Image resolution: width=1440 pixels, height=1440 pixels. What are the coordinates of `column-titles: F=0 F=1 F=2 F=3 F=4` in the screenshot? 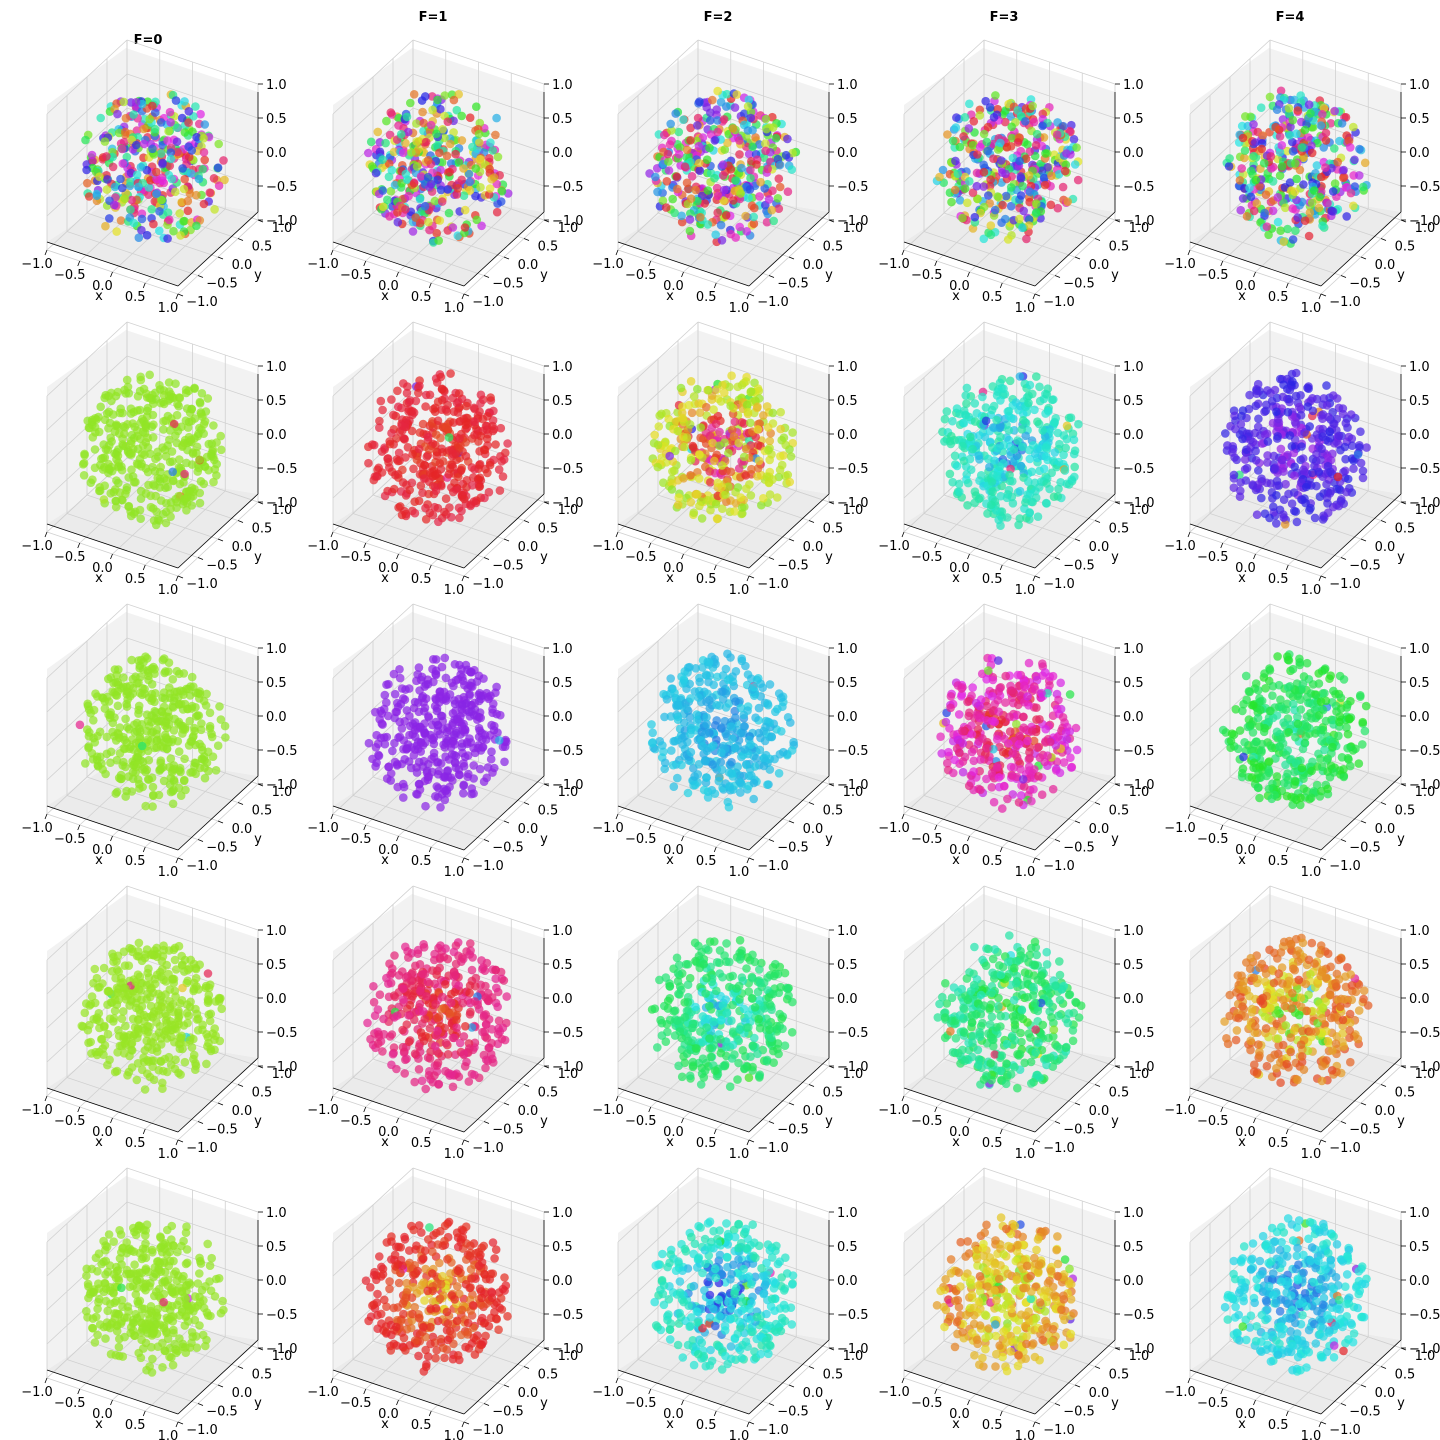 It's located at (719, 29).